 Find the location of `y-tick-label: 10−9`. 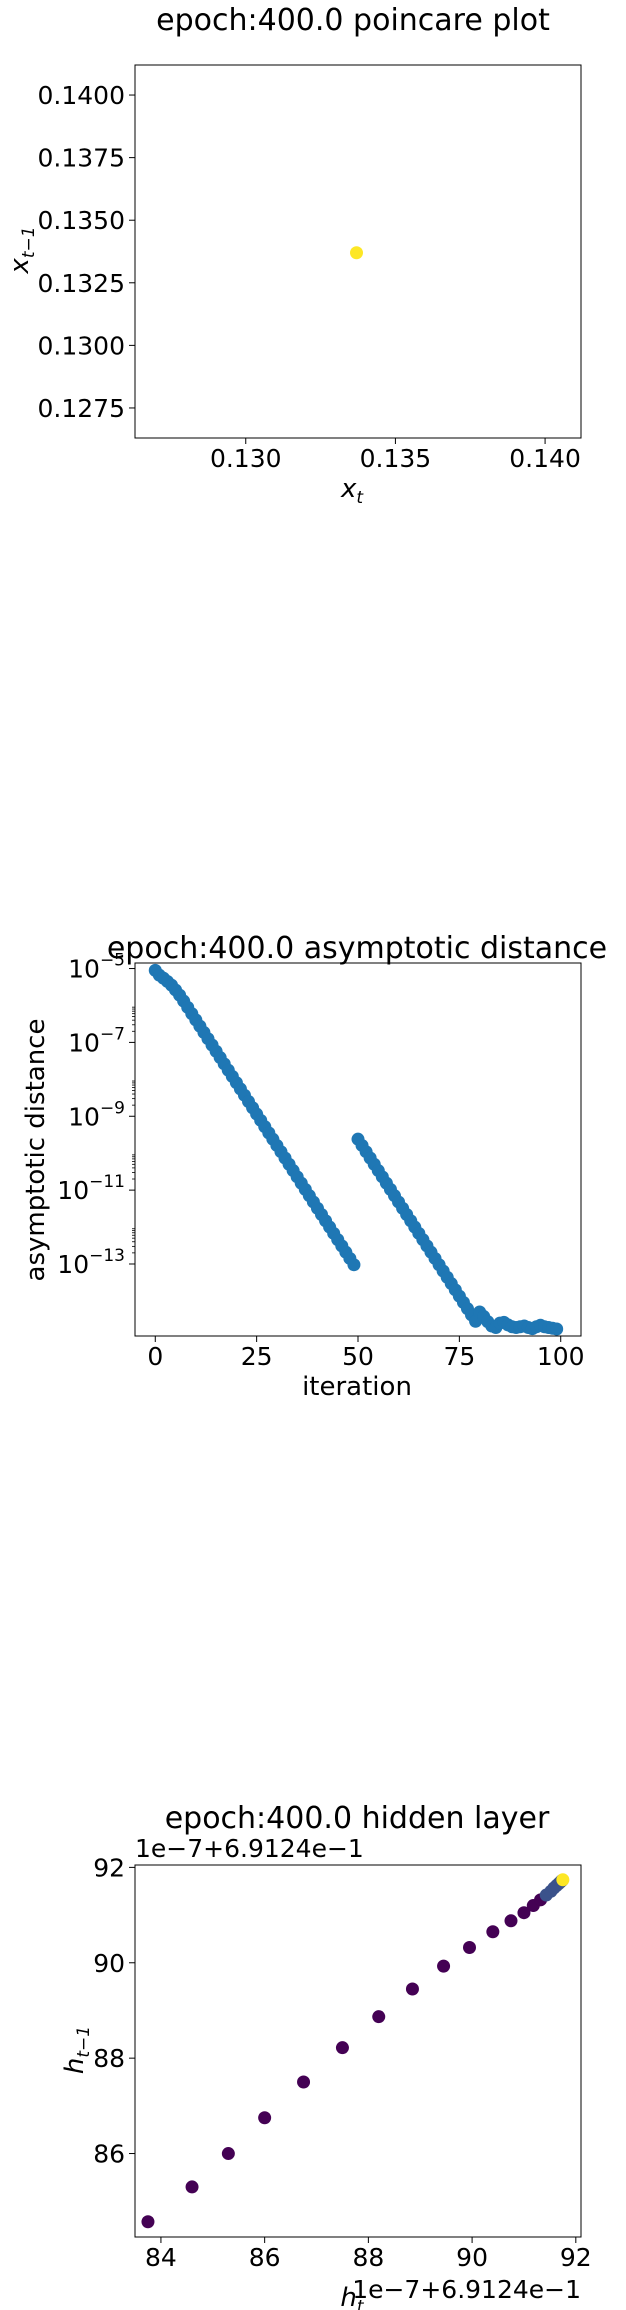

y-tick-label: 10−9 is located at coordinates (96, 1114).